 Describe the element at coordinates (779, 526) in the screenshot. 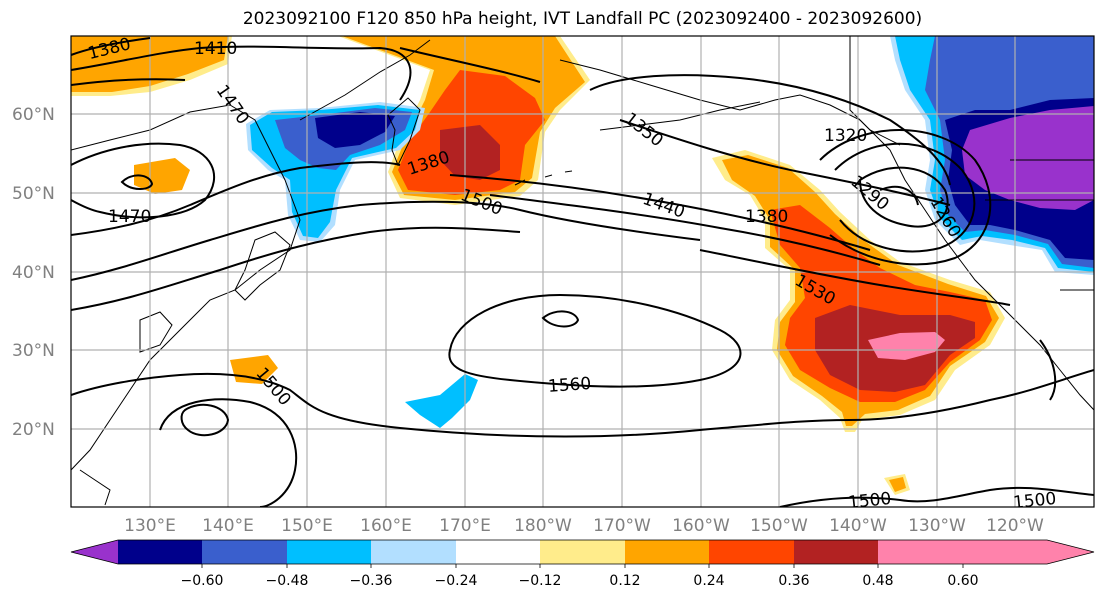

I see `lon-label: 150°W` at that location.